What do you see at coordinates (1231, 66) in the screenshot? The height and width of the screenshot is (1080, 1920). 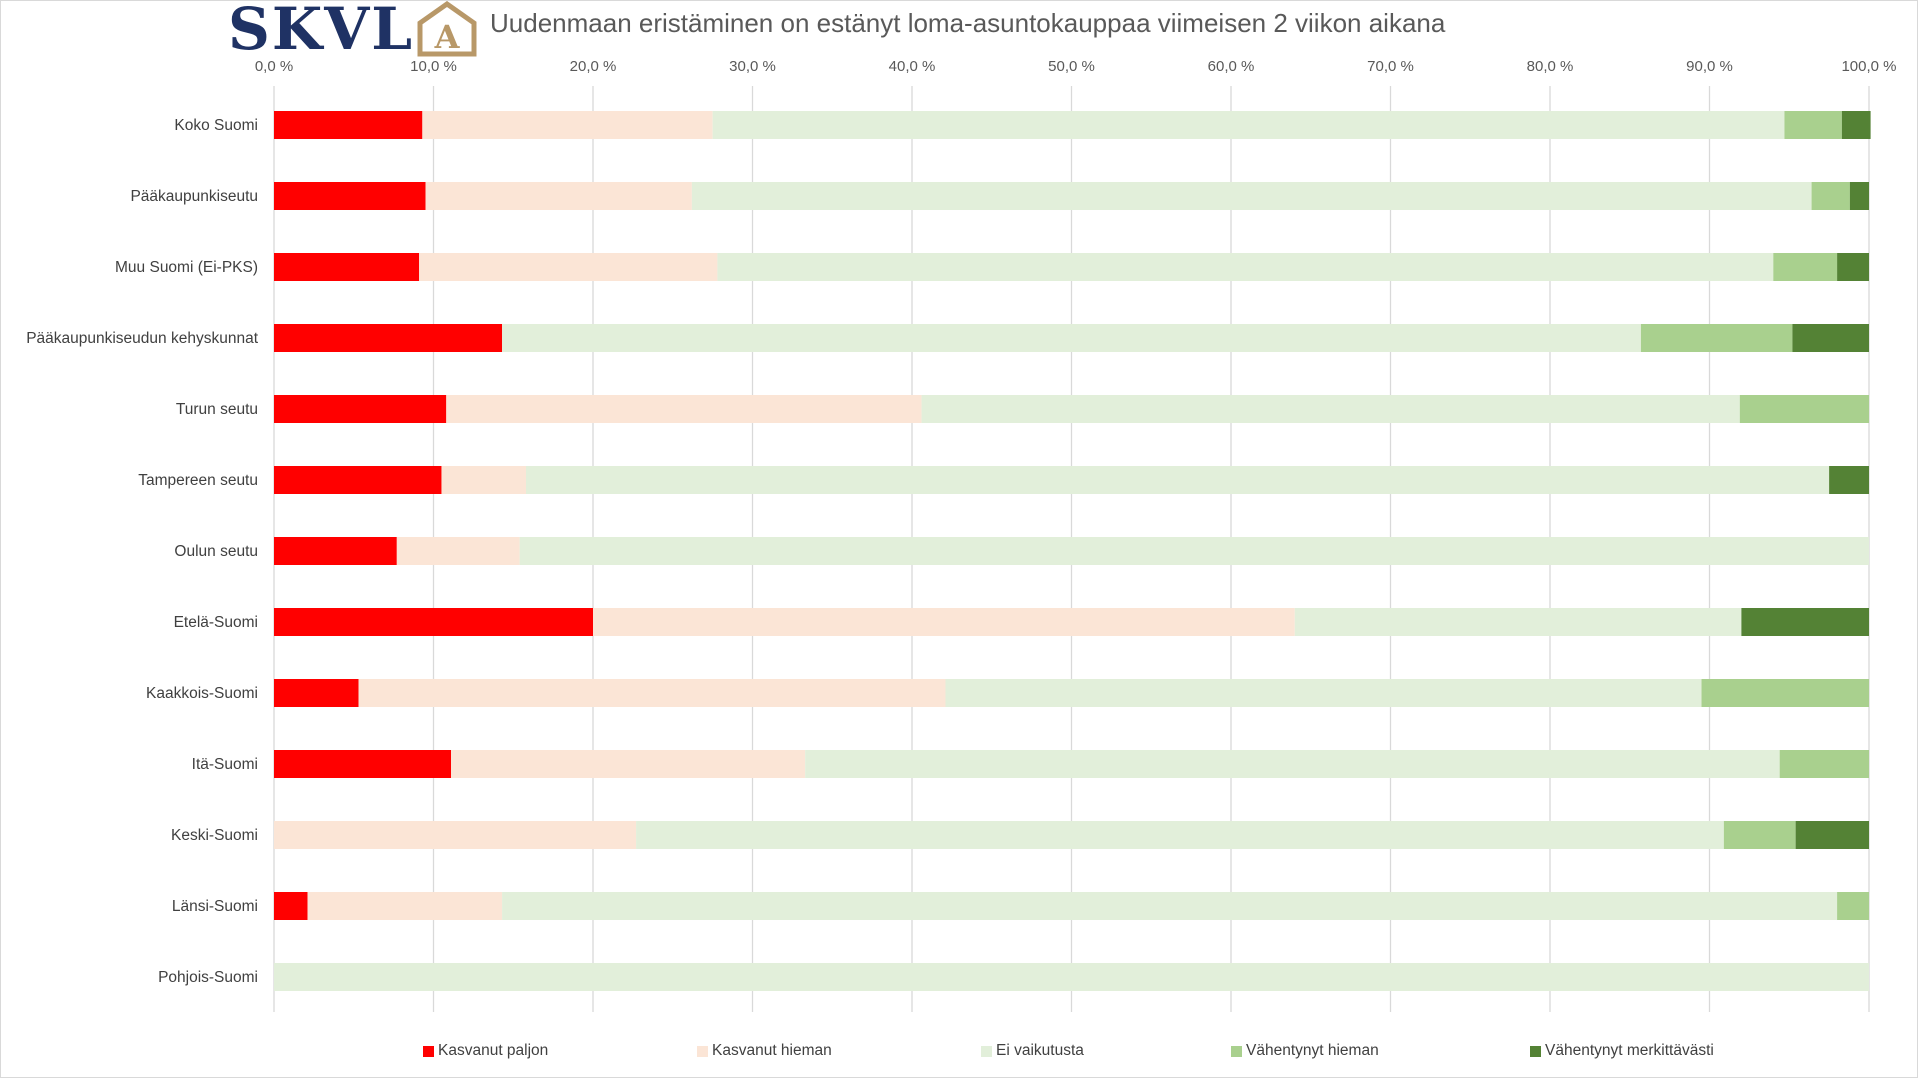 I see `x-tick-label: 60,0 %` at bounding box center [1231, 66].